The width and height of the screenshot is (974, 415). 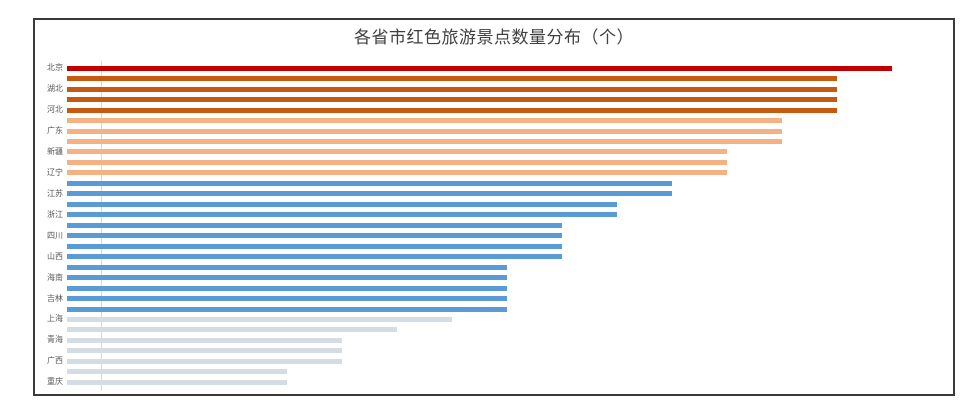 What do you see at coordinates (55, 298) in the screenshot?
I see `category-label: 吉林` at bounding box center [55, 298].